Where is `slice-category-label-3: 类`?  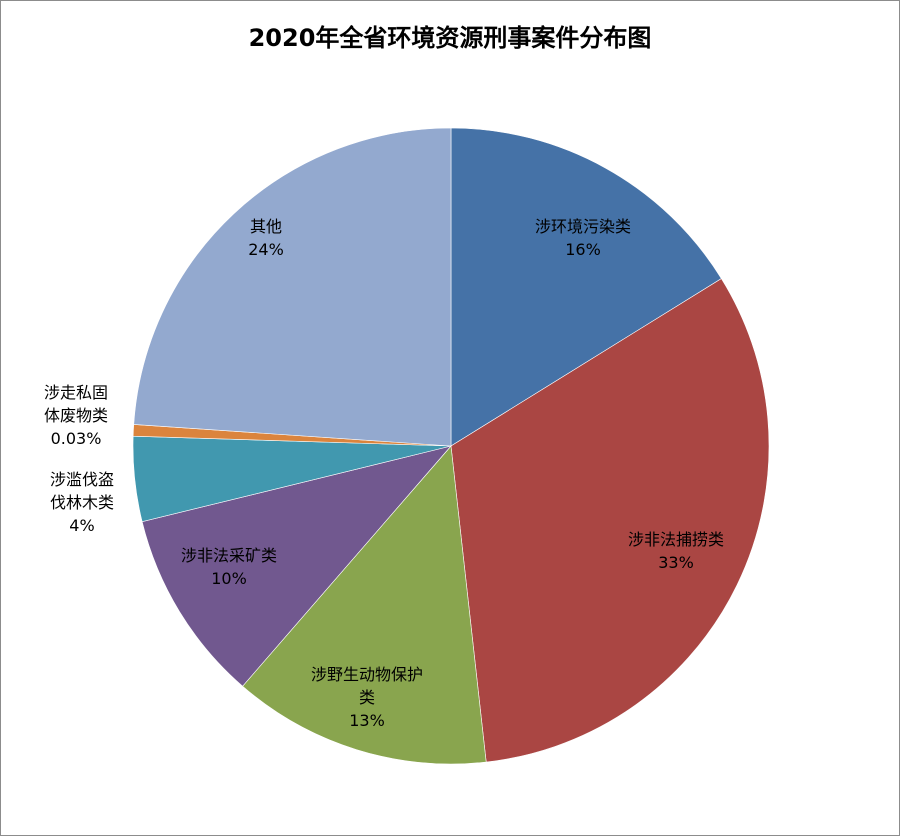
slice-category-label-3: 类 is located at coordinates (367, 697).